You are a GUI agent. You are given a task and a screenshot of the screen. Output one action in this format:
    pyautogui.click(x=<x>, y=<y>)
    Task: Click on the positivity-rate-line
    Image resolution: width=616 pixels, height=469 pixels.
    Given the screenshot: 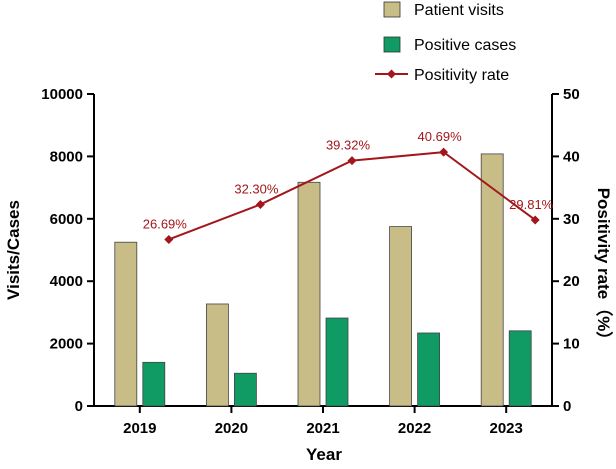 What is the action you would take?
    pyautogui.click(x=352, y=196)
    